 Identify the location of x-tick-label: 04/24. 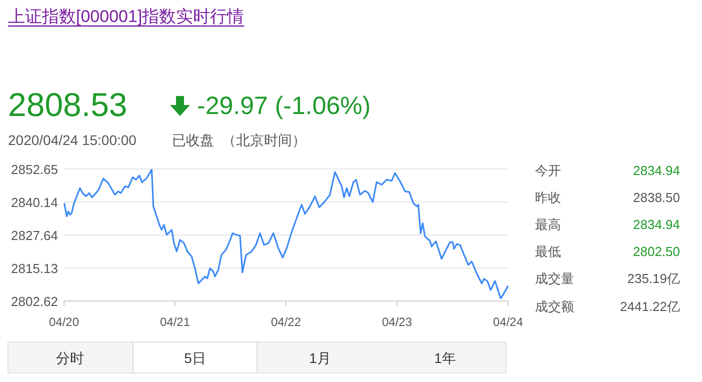
(508, 322).